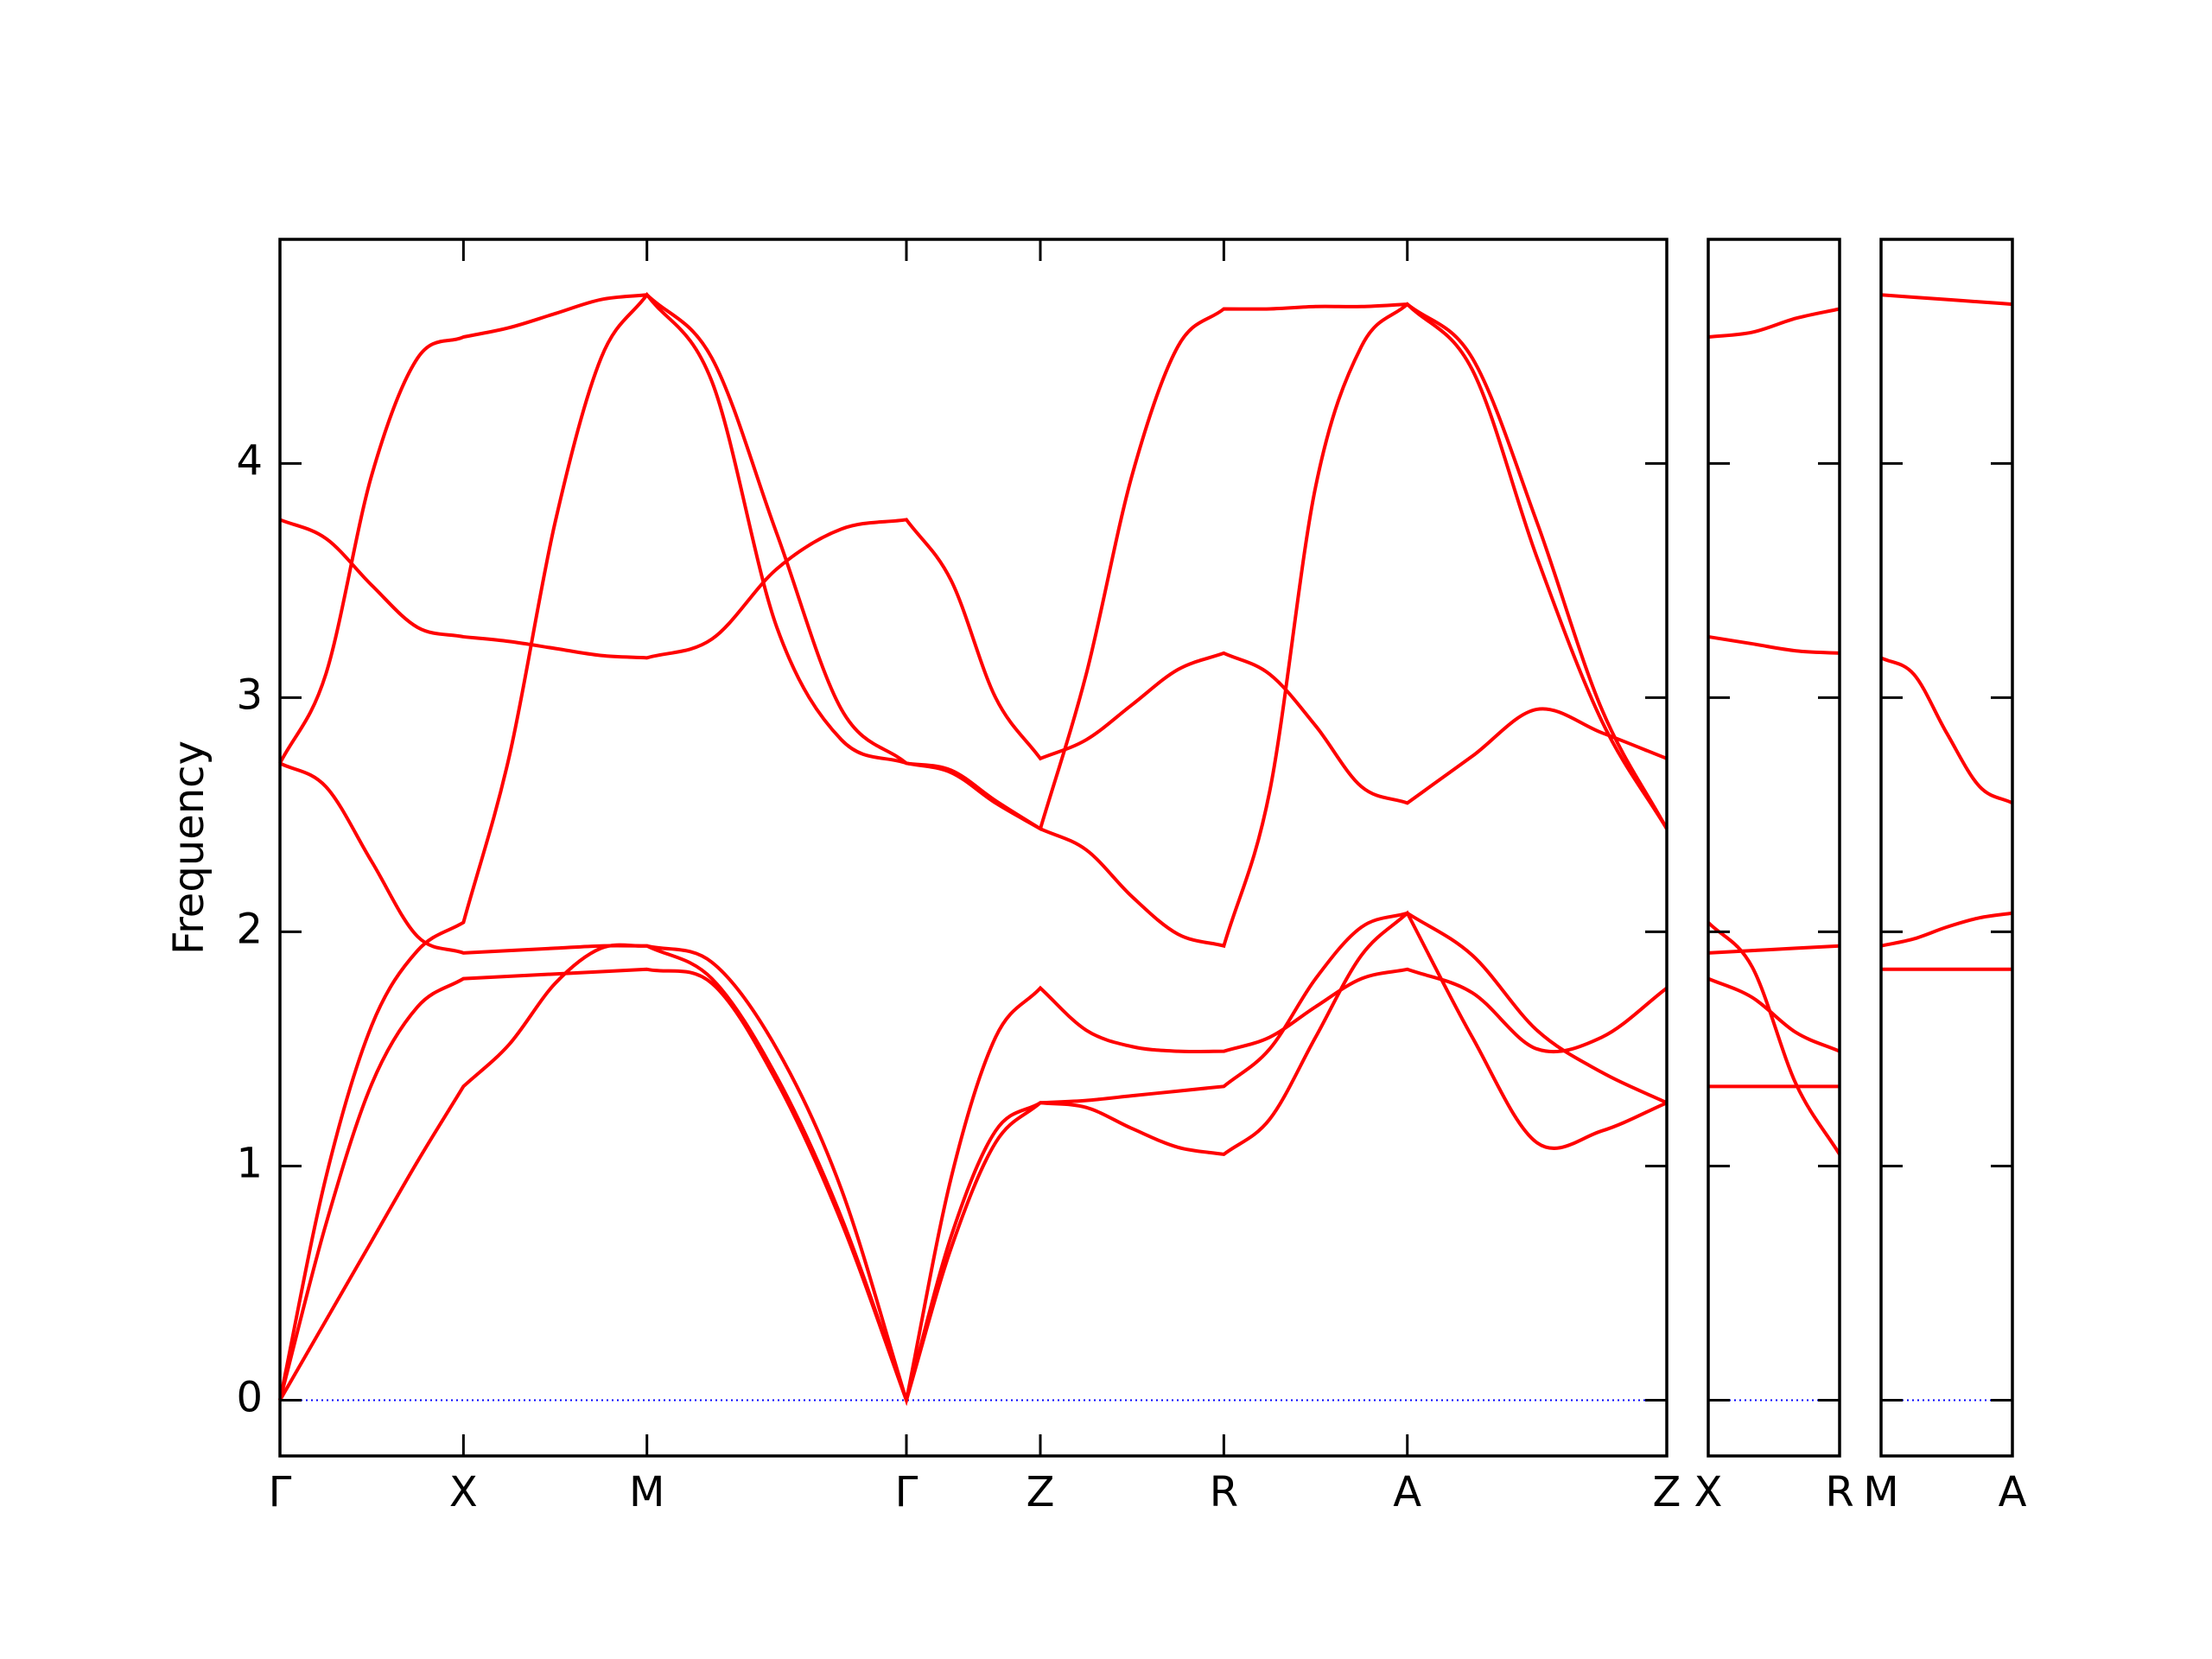  Describe the element at coordinates (189, 848) in the screenshot. I see `y-axis-label: Frequency` at that location.